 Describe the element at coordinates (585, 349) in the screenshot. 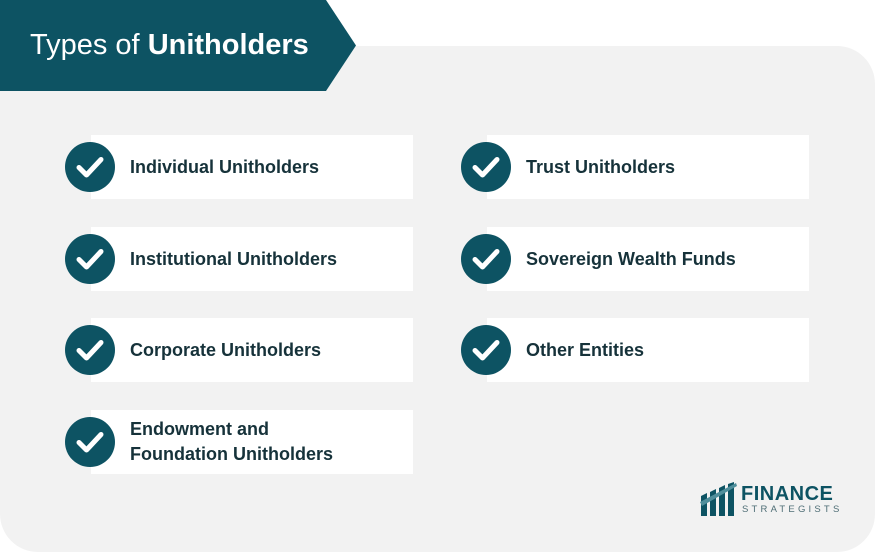

I see `item-label: Other Entities` at that location.